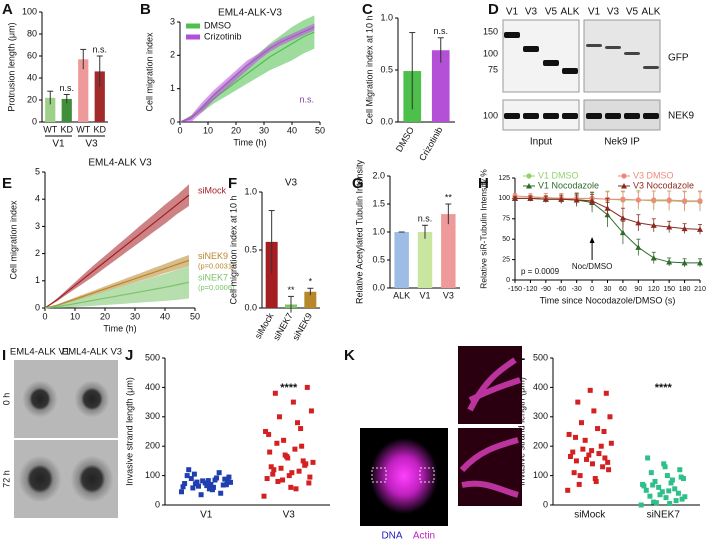 The width and height of the screenshot is (708, 548). Describe the element at coordinates (7, 183) in the screenshot. I see `panel-label: E` at that location.